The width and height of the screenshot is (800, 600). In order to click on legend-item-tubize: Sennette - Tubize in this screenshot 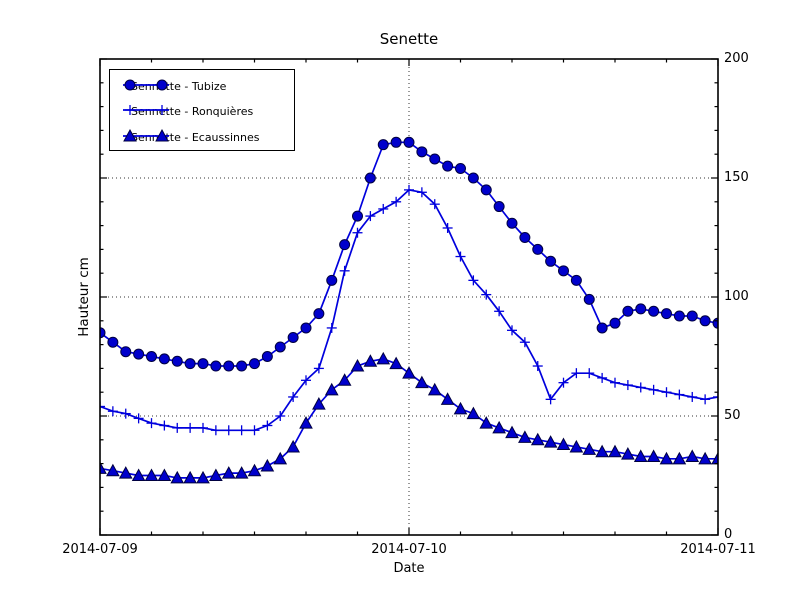, I will do `click(173, 86)`.